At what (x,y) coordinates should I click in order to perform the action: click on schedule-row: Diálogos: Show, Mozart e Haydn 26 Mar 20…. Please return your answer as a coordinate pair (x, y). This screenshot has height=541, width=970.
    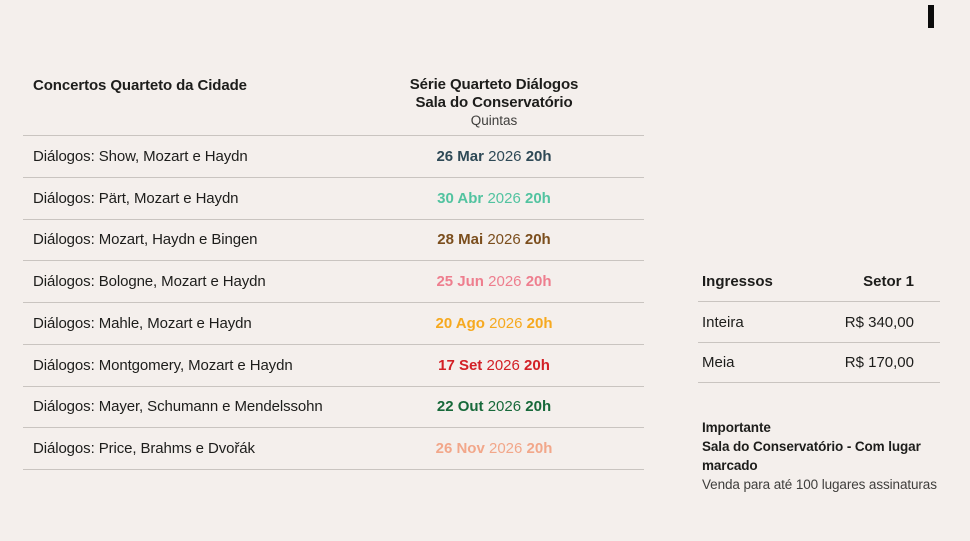
    Looking at the image, I should click on (333, 157).